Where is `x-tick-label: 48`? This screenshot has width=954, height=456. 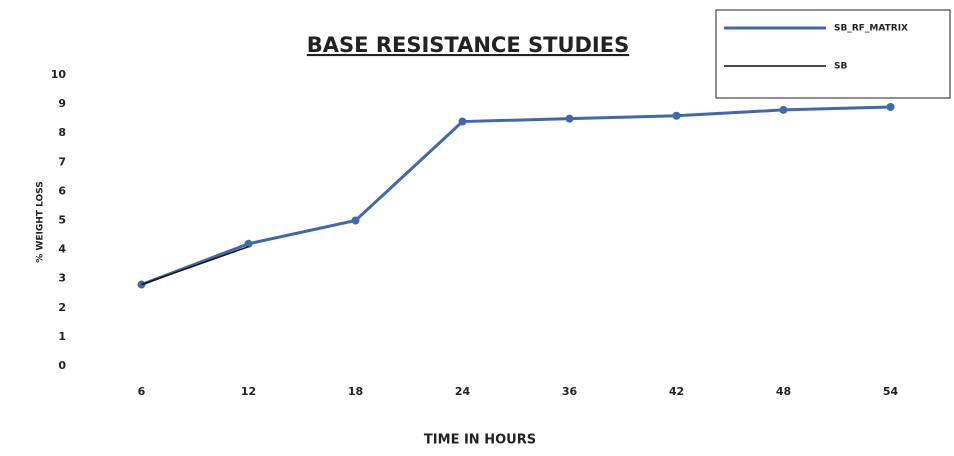
x-tick-label: 48 is located at coordinates (783, 391).